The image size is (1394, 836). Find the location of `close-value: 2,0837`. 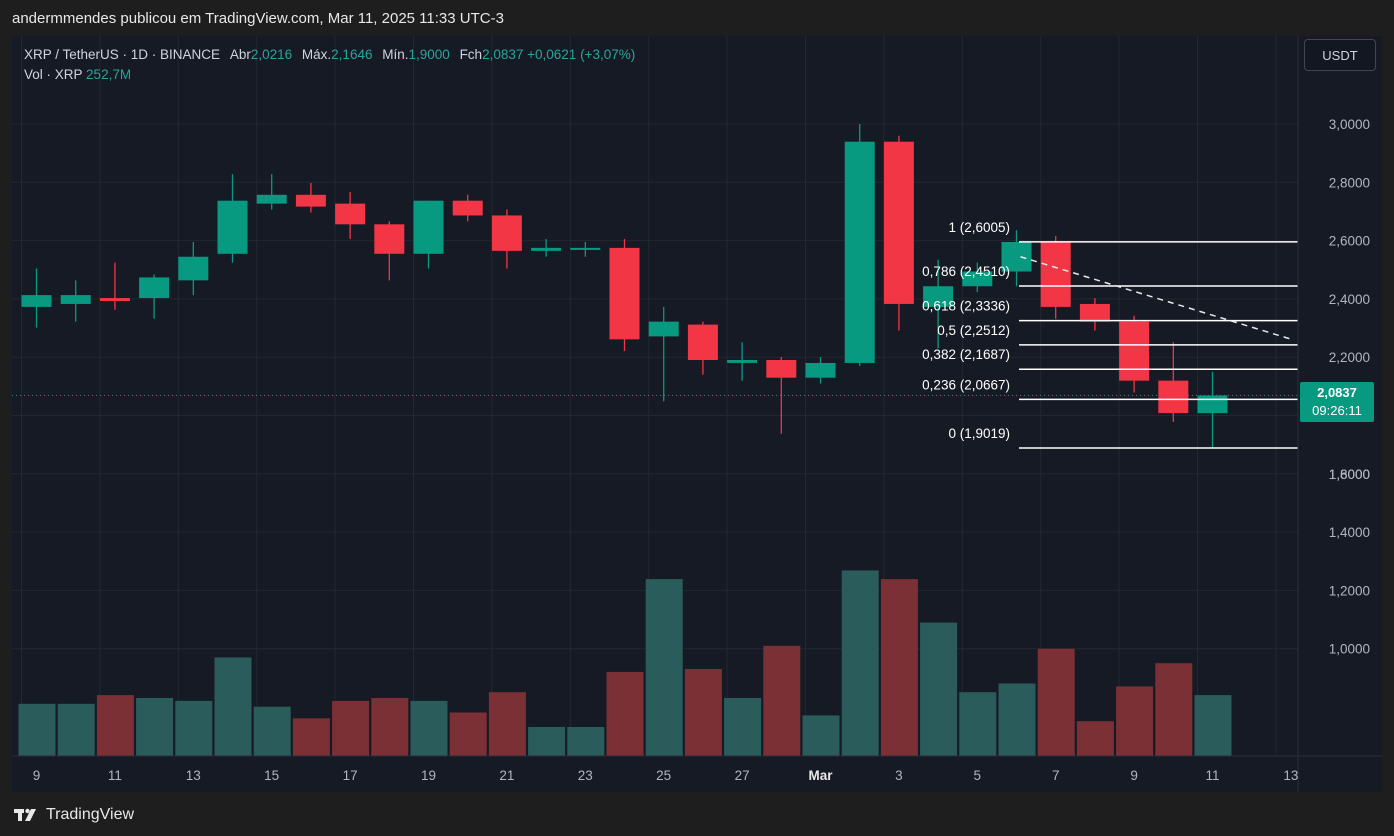

close-value: 2,0837 is located at coordinates (503, 54).